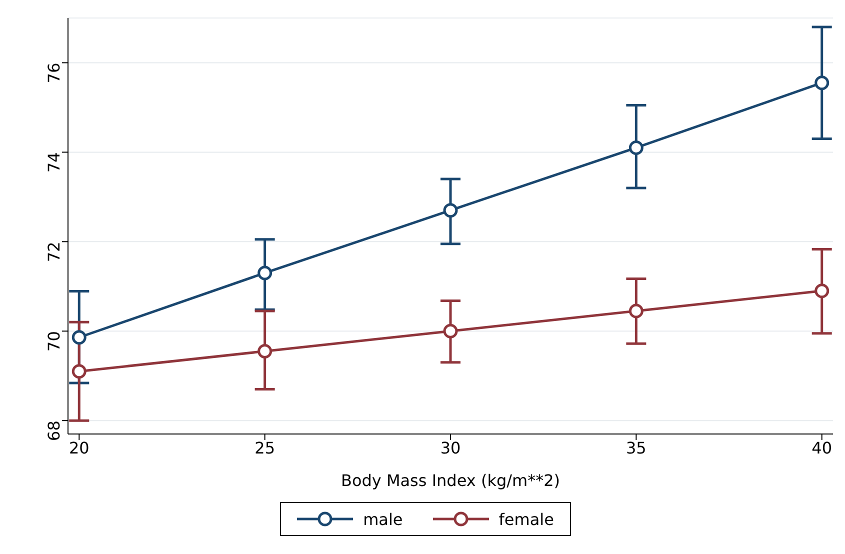  Describe the element at coordinates (383, 519) in the screenshot. I see `legend-label: male` at that location.